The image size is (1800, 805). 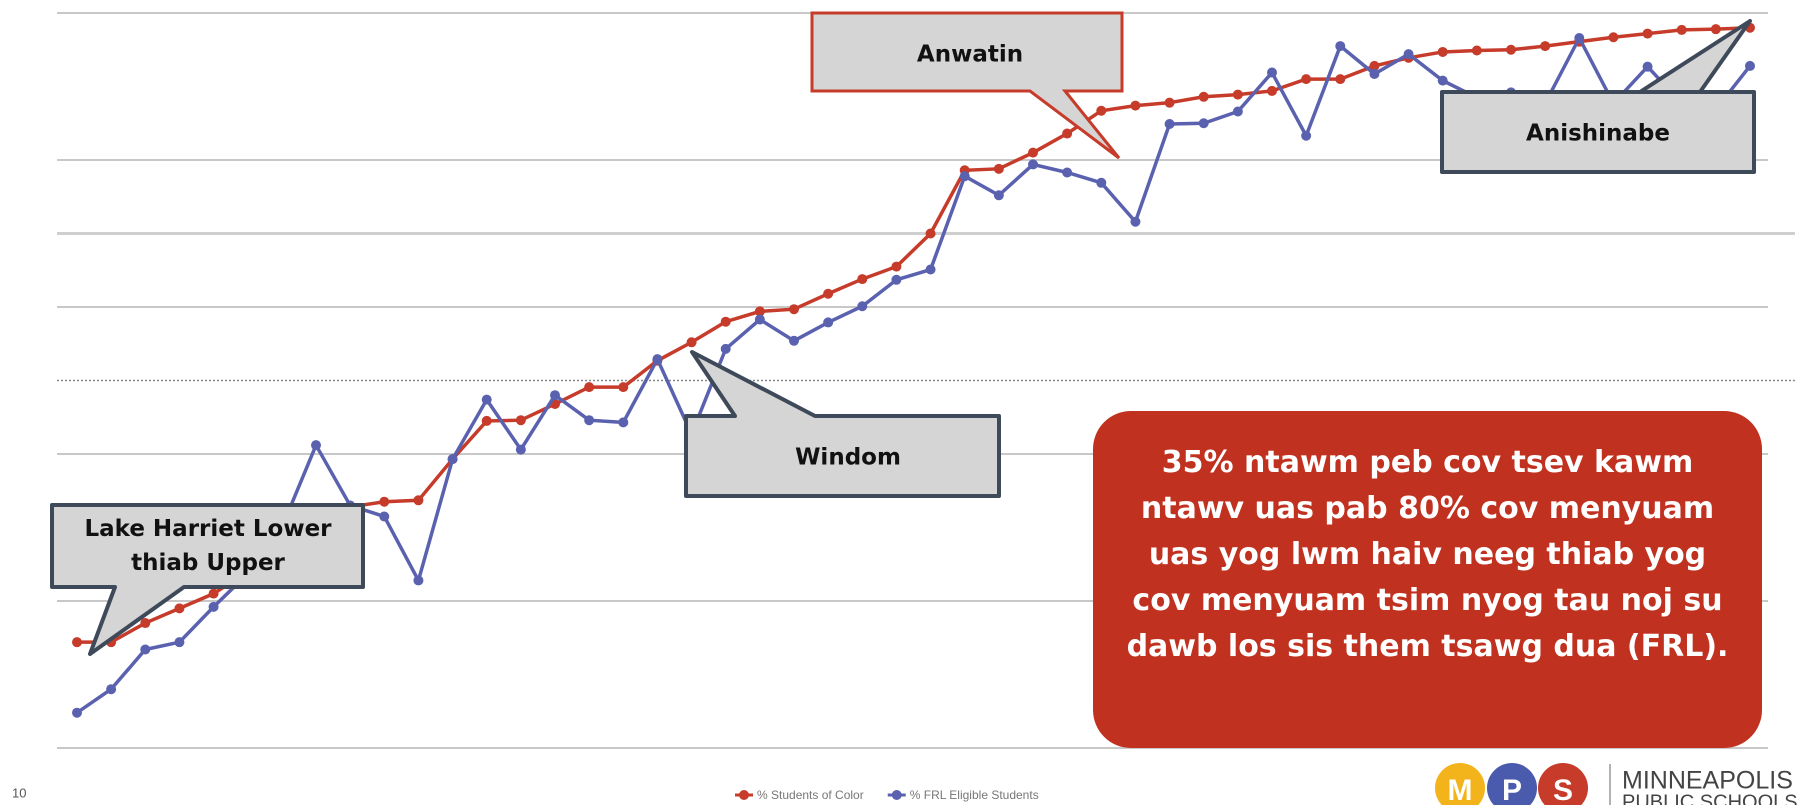 What do you see at coordinates (1460, 789) in the screenshot?
I see `logo-letter: M` at bounding box center [1460, 789].